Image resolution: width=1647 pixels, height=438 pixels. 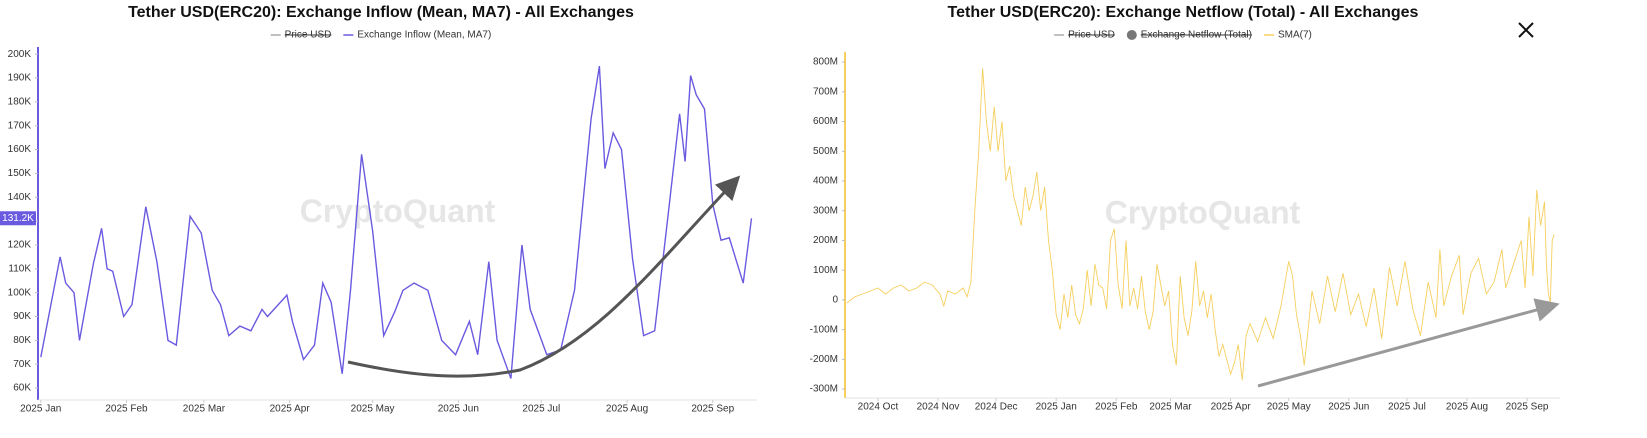 I want to click on y-tick-label: 100K, so click(x=20, y=292).